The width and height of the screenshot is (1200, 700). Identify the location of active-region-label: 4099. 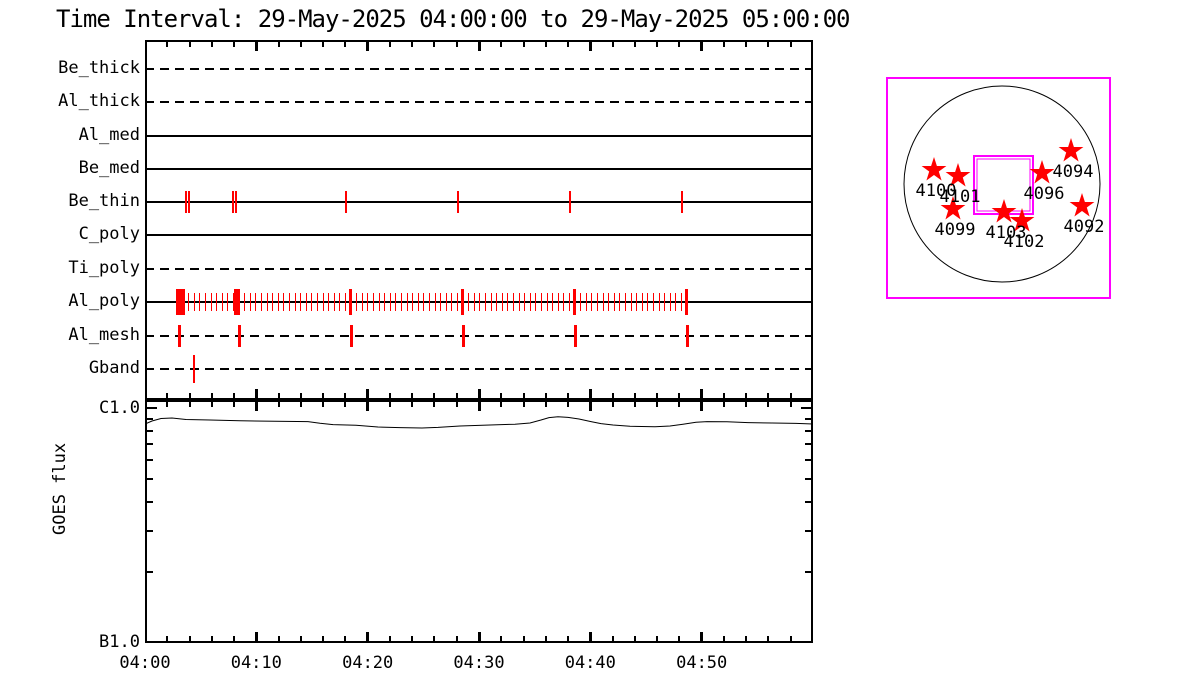
(955, 230).